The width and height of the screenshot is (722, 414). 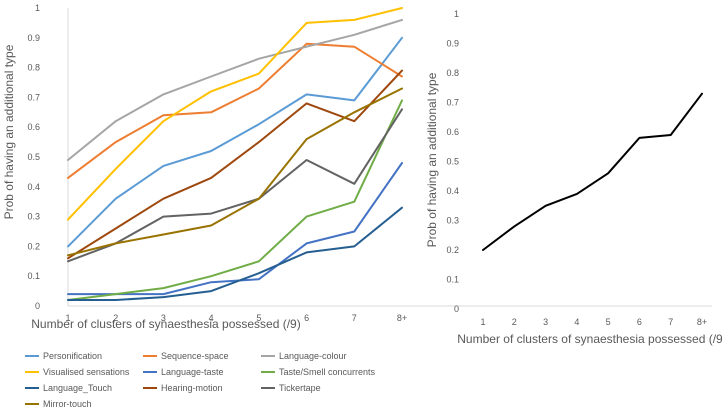 What do you see at coordinates (33, 187) in the screenshot?
I see `c1-y-tick: 0.4` at bounding box center [33, 187].